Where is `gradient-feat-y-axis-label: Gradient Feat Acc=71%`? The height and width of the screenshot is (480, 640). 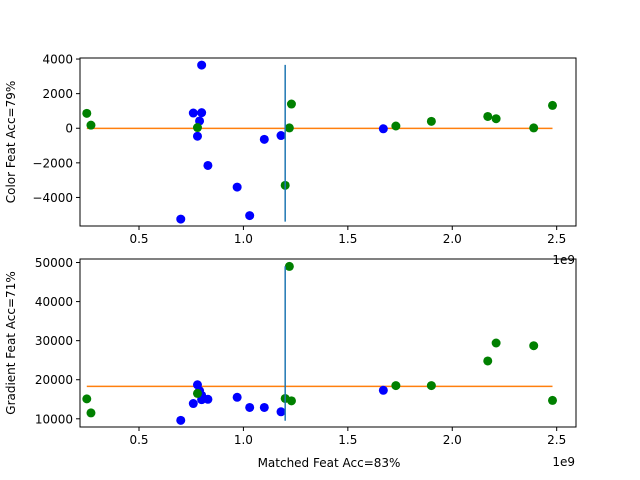 gradient-feat-y-axis-label: Gradient Feat Acc=71% is located at coordinates (11, 342).